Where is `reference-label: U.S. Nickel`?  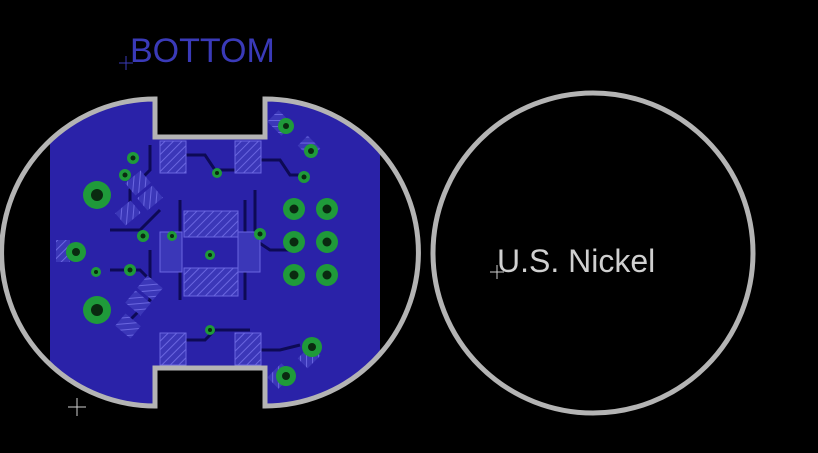 reference-label: U.S. Nickel is located at coordinates (576, 261).